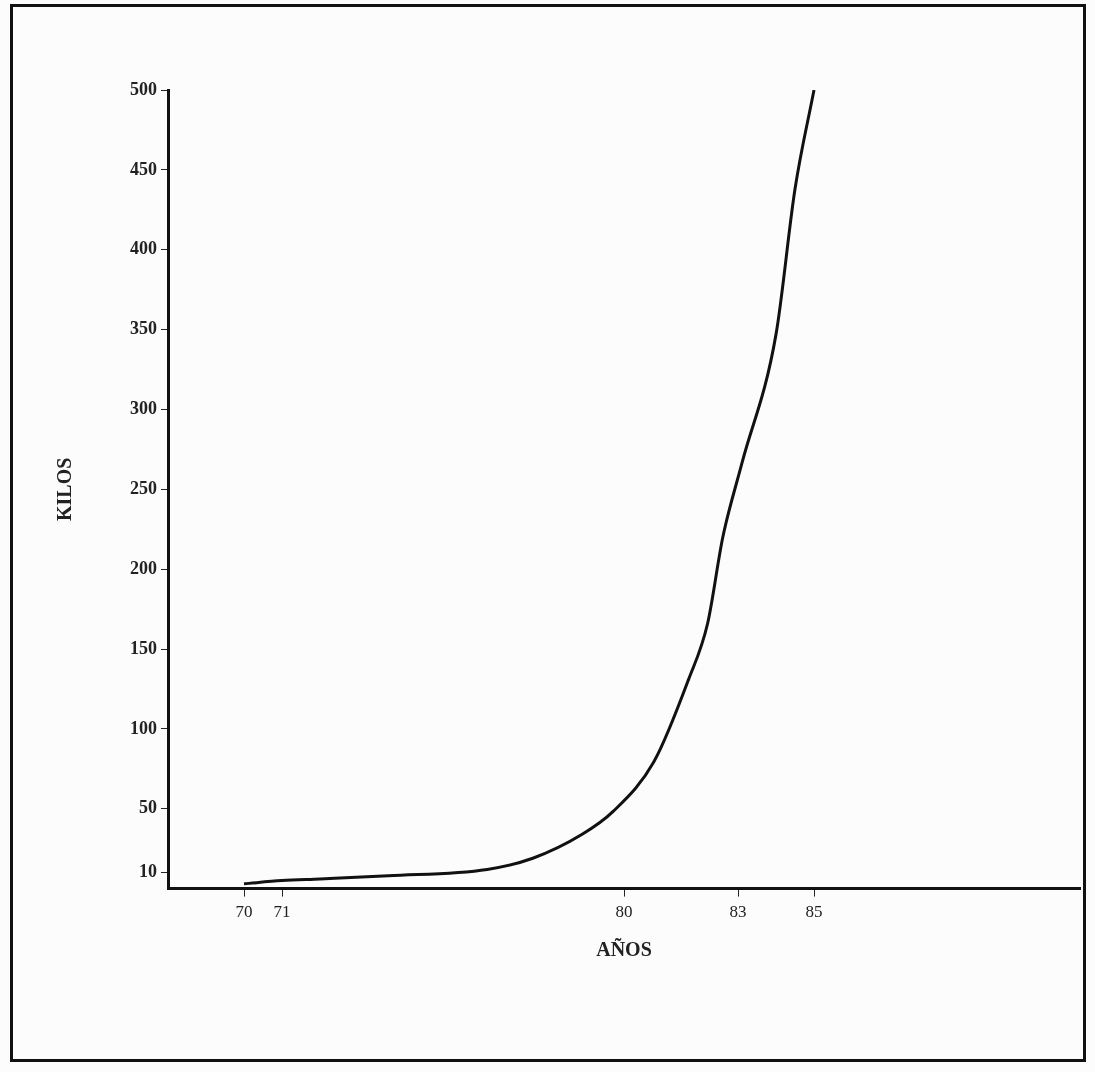 The image size is (1095, 1072). I want to click on y-tick-label: 300, so click(143, 408).